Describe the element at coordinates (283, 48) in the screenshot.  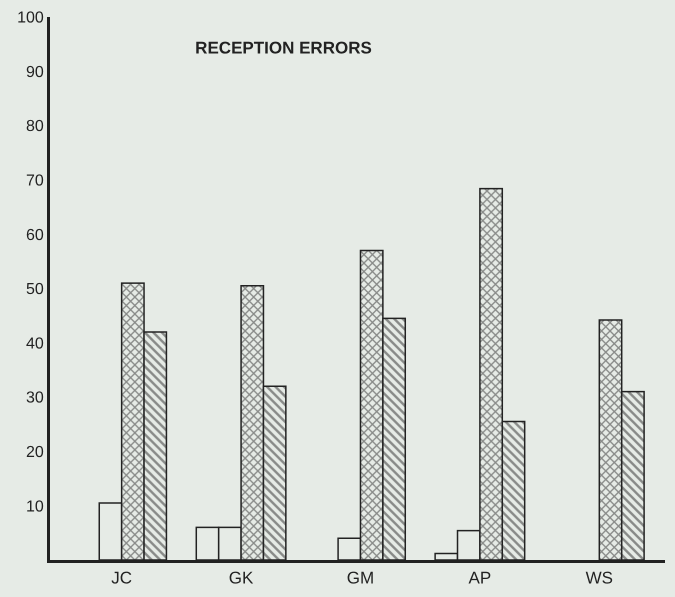
I see `text: RECEPTION ERRORS` at that location.